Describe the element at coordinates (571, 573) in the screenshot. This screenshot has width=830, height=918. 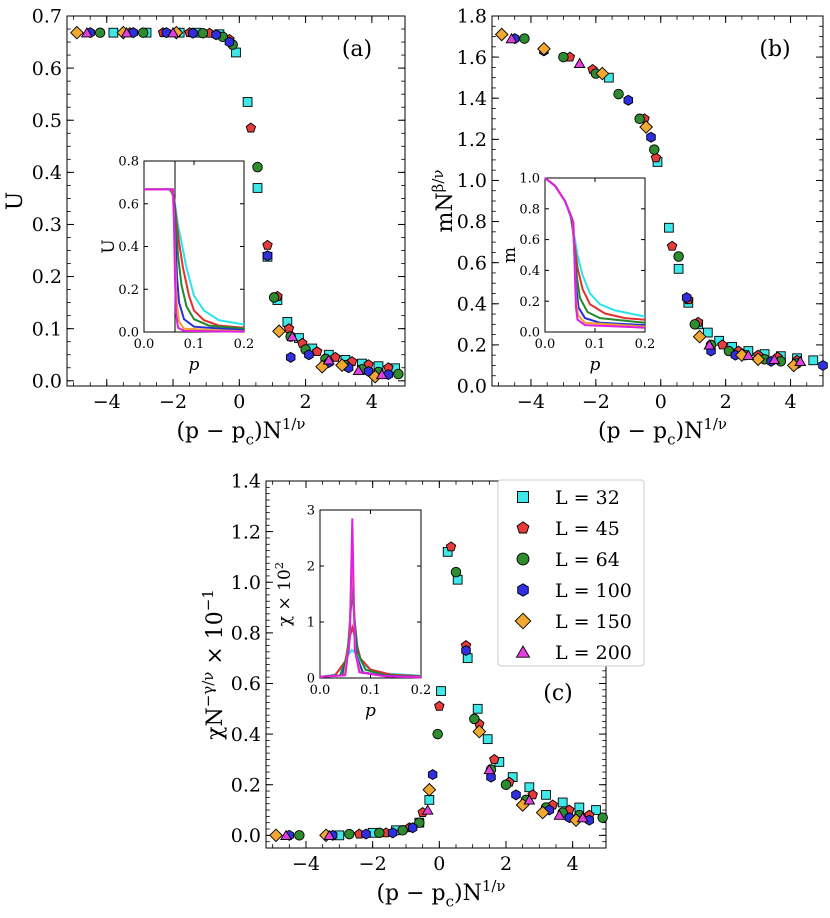
I see `legend: L = 32 L = 45 L = 64 L = 100 L = 150 L = 200` at that location.